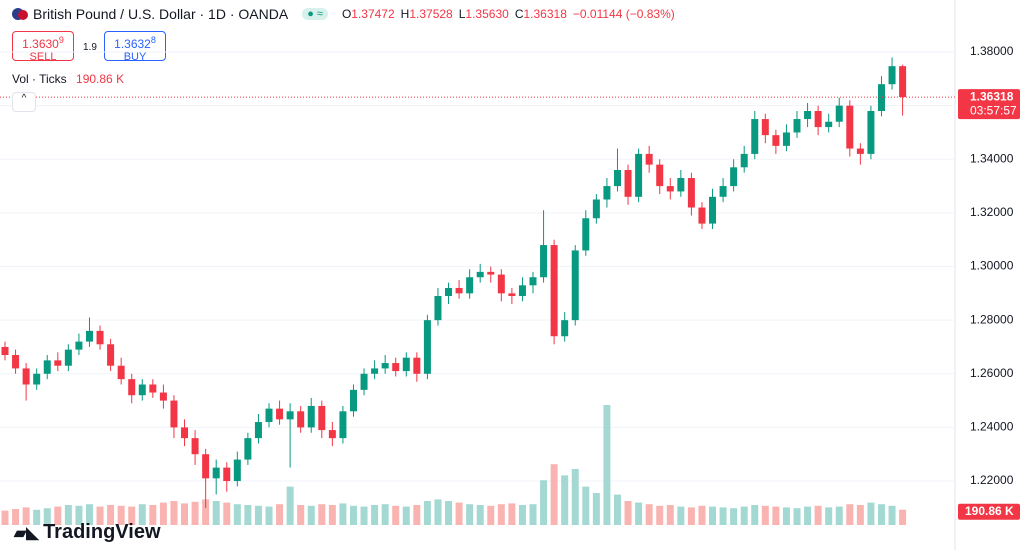 This screenshot has width=1024, height=550. I want to click on sell-price: 1.3630, so click(40, 44).